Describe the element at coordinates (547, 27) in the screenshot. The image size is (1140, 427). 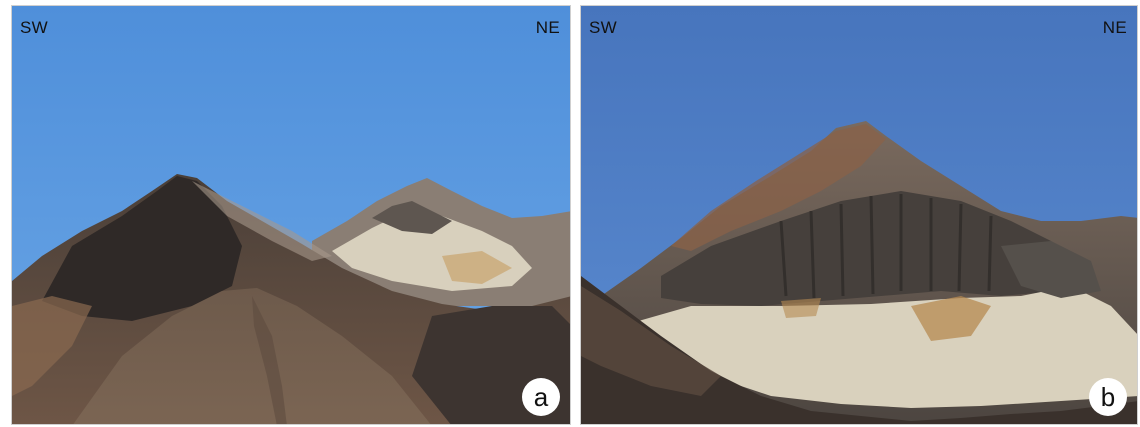
I see `direction-label-ne-a: NE` at that location.